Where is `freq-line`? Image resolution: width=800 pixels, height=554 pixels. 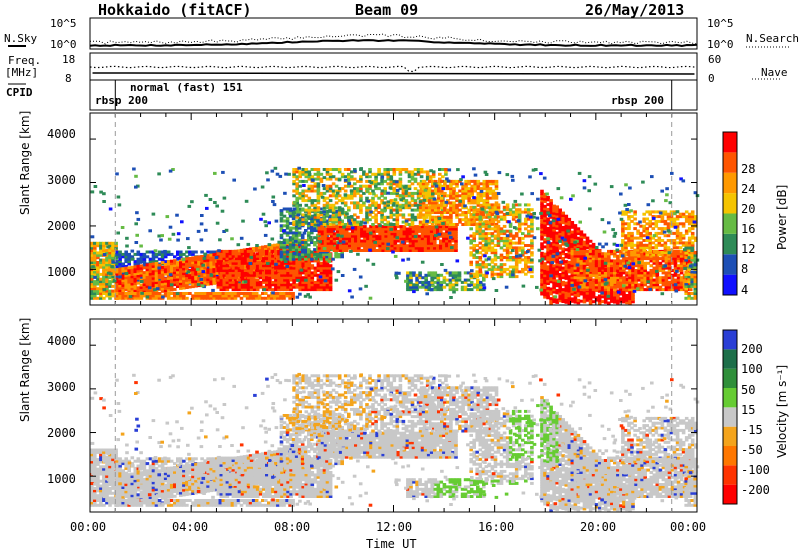
freq-line is located at coordinates (393, 73).